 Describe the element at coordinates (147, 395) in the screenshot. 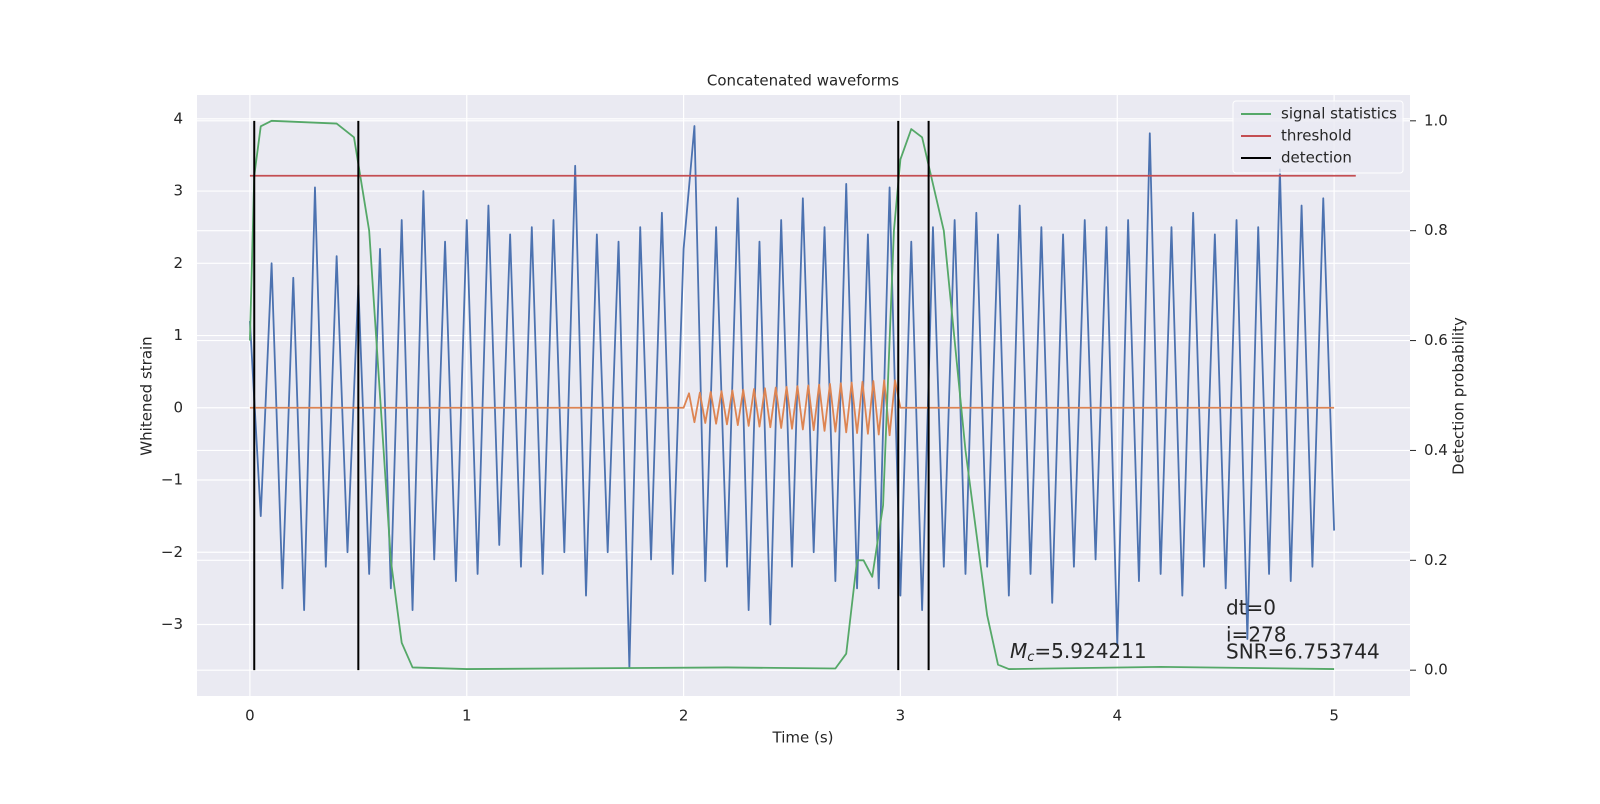

I see `y-axis-label: Whitened strain` at that location.